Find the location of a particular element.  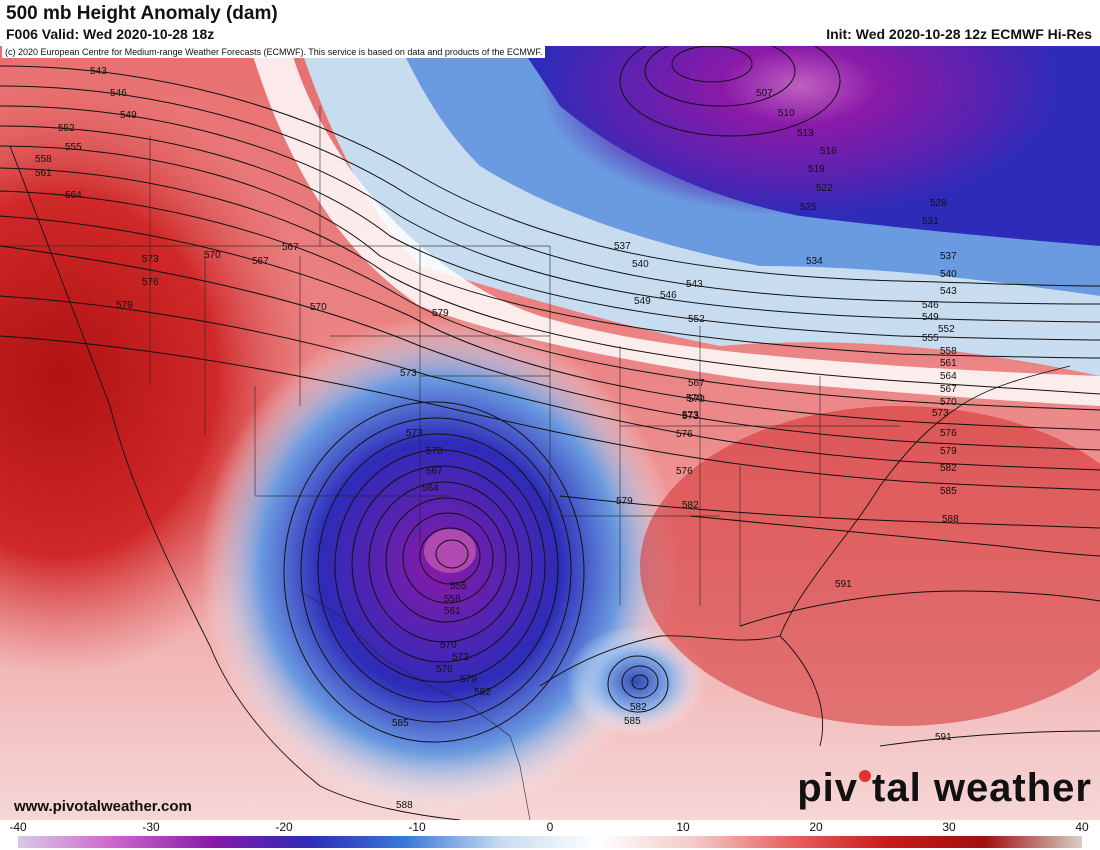

pivotal-weather-logo: piv tal weather is located at coordinates (944, 788).